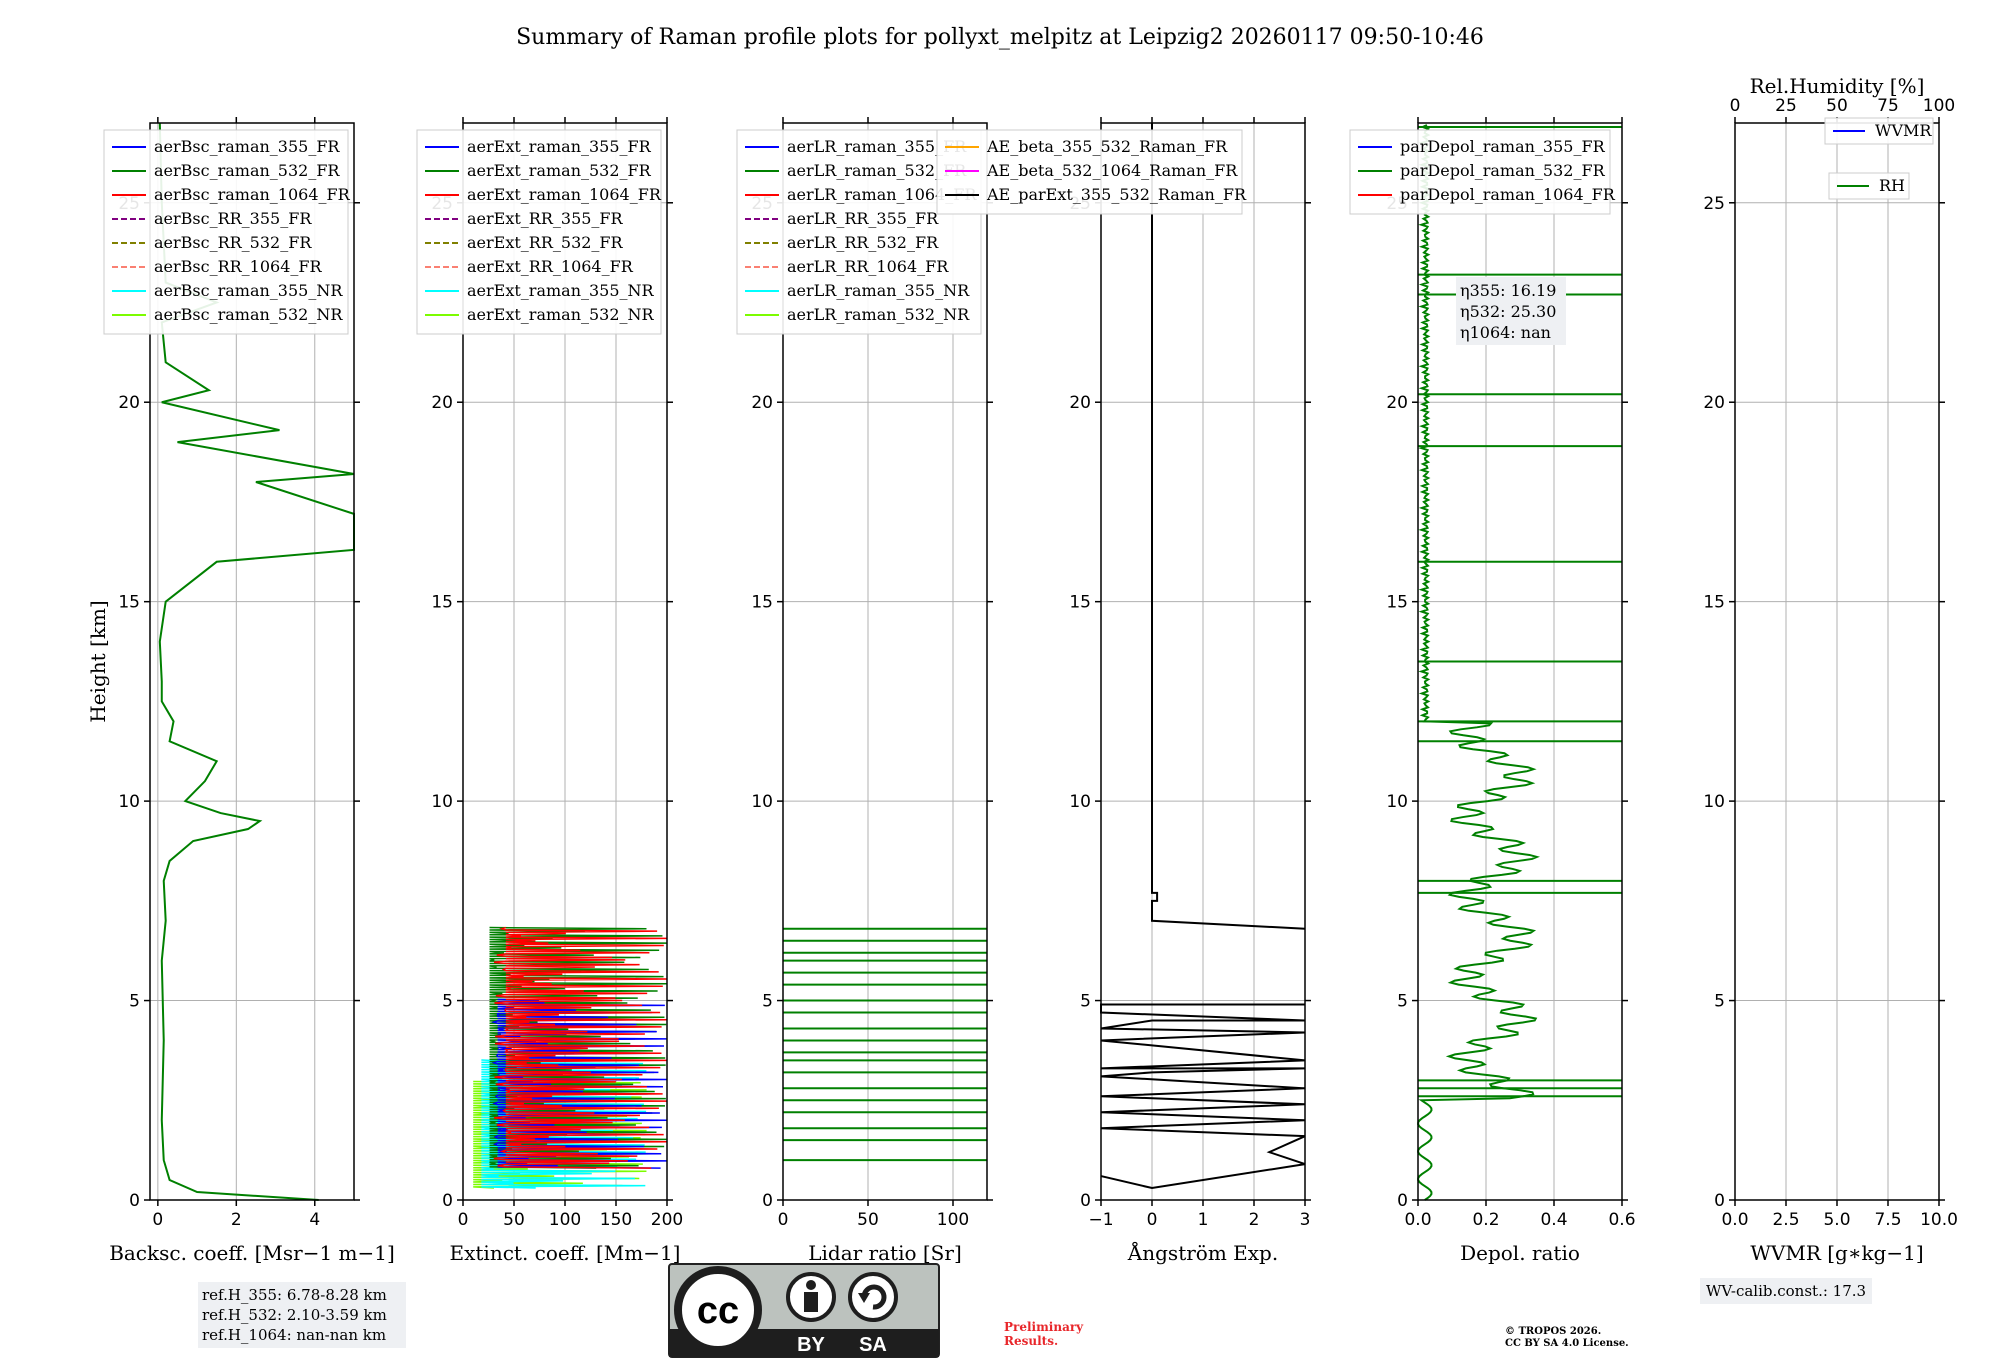 This screenshot has height=1360, width=2000. I want to click on legend-label: aerBsc_raman_1064_FR, so click(252, 194).